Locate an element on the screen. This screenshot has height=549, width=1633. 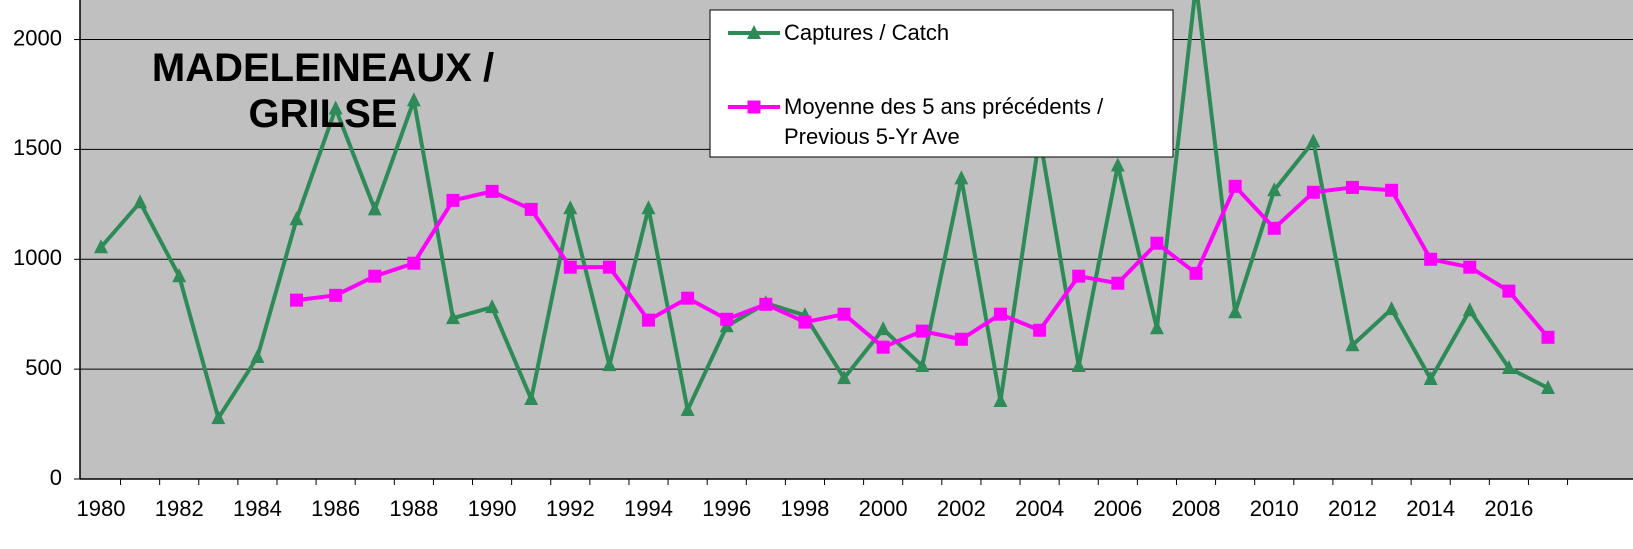
x-tick-label: 1998 is located at coordinates (804, 508).